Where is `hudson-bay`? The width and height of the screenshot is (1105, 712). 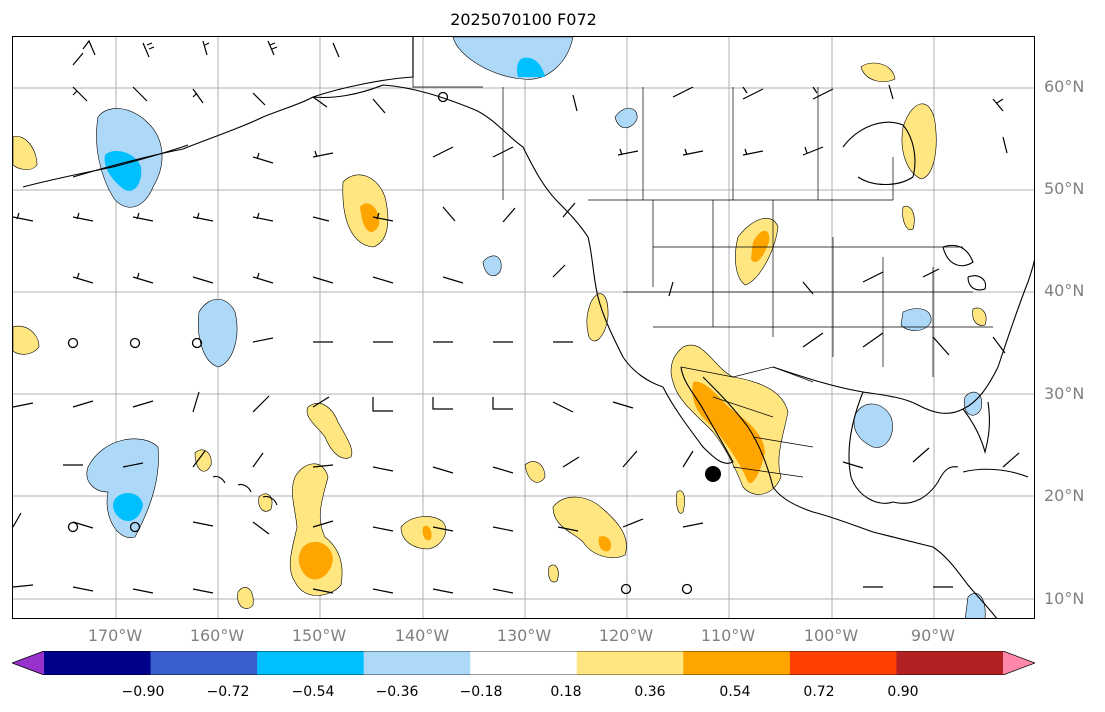 hudson-bay is located at coordinates (879, 153).